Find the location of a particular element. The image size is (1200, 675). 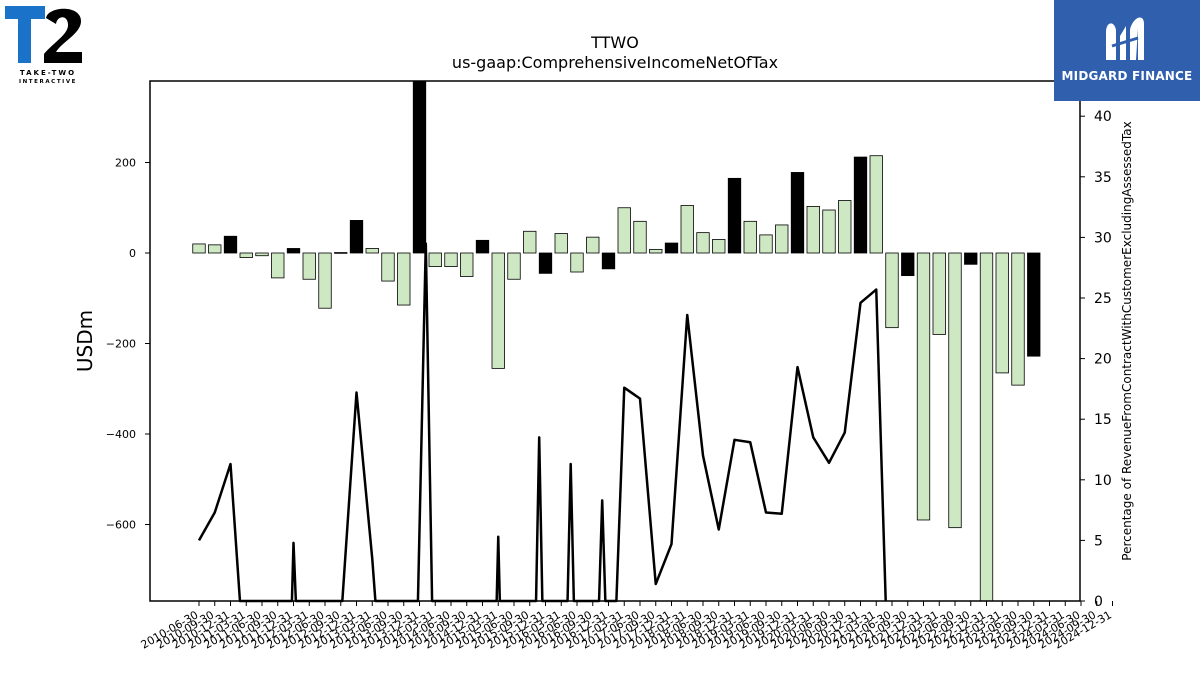

y2-tick-label: 0 is located at coordinates (1098, 602).